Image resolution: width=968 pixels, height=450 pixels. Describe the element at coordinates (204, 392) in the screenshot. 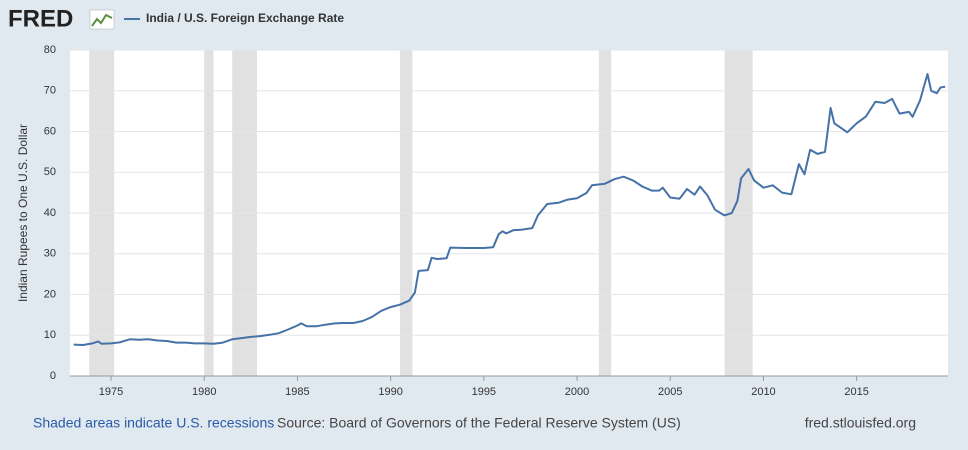

I see `x-tick-label: 1980` at that location.